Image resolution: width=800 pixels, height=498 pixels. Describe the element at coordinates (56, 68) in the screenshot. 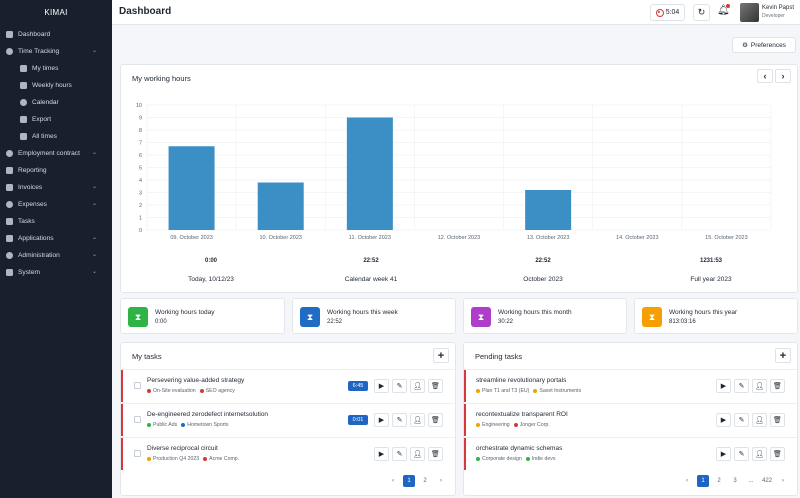

I see `sidebar-item-my-times: My times` at that location.